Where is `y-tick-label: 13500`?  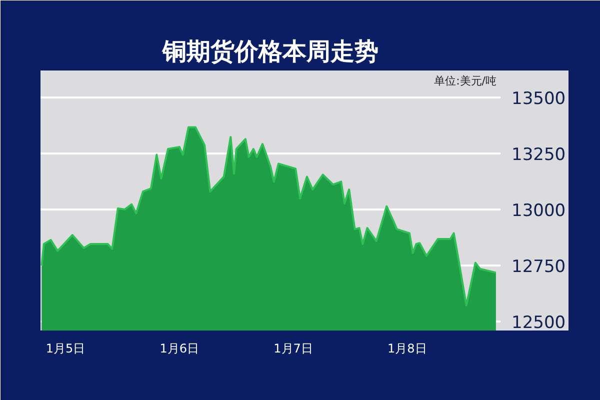
y-tick-label: 13500 is located at coordinates (539, 98).